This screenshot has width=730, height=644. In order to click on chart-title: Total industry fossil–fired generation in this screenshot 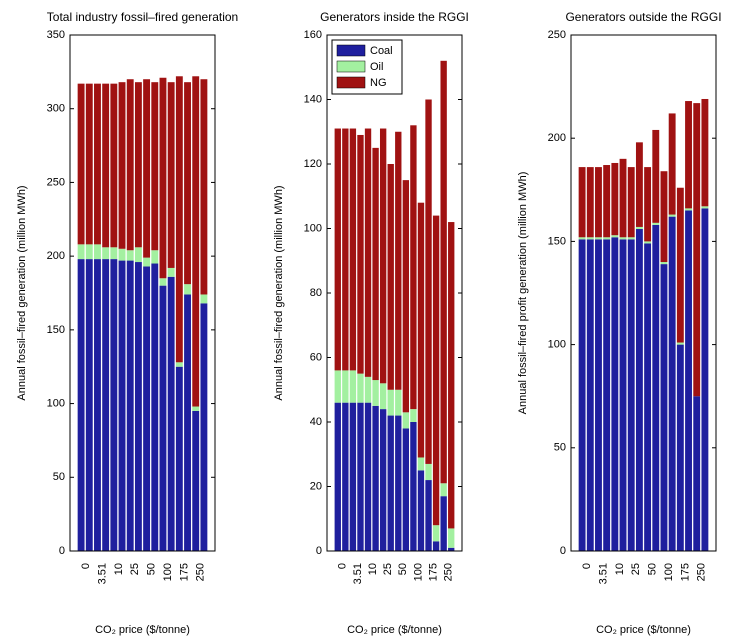, I will do `click(142, 17)`.